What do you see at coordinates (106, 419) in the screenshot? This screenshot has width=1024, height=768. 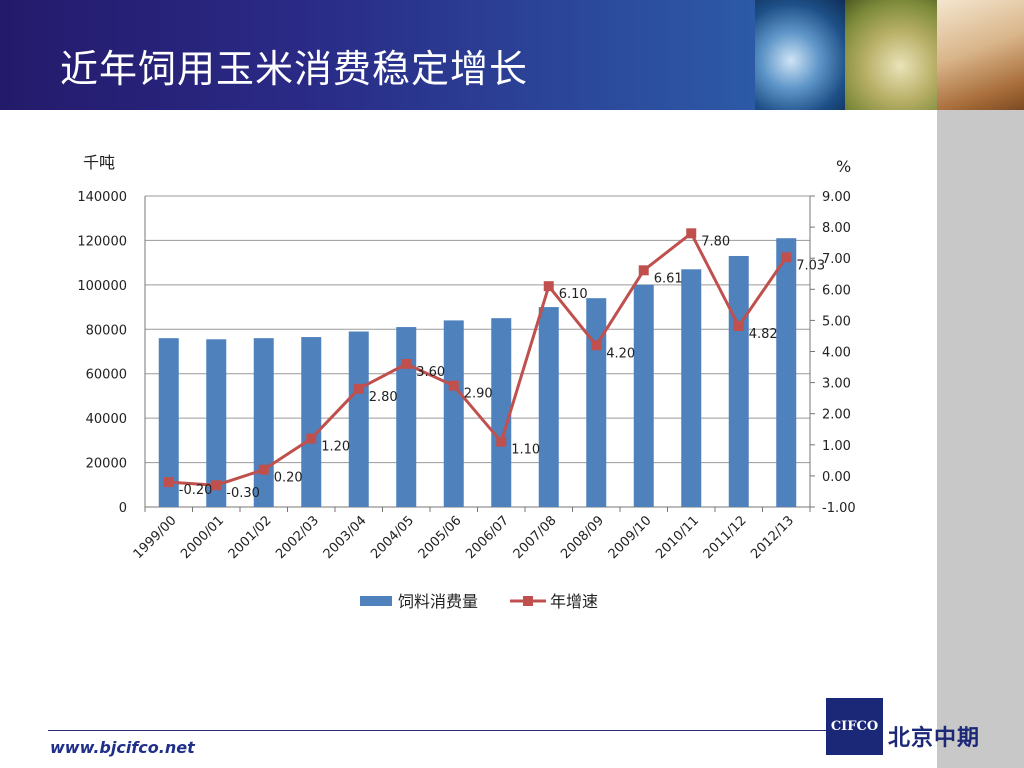 I see `y-left-tick-label: 40000` at bounding box center [106, 419].